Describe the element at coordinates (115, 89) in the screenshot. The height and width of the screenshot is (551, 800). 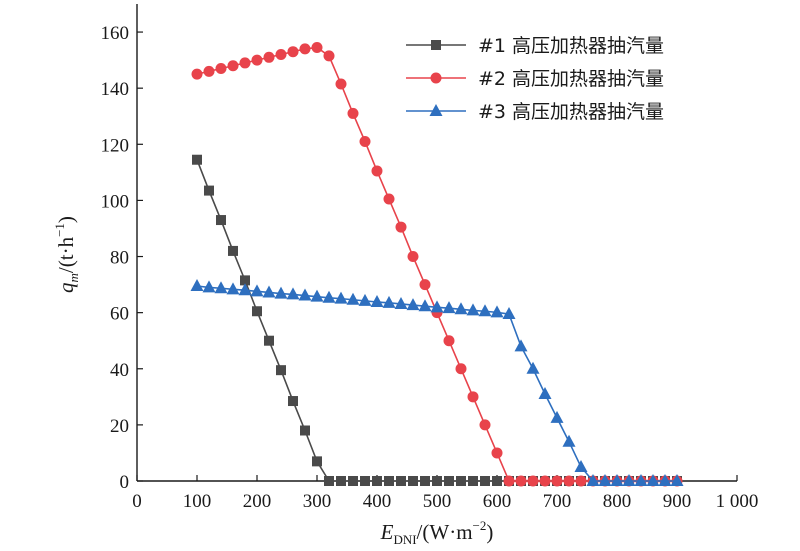
I see `y-tick-label: 140` at that location.